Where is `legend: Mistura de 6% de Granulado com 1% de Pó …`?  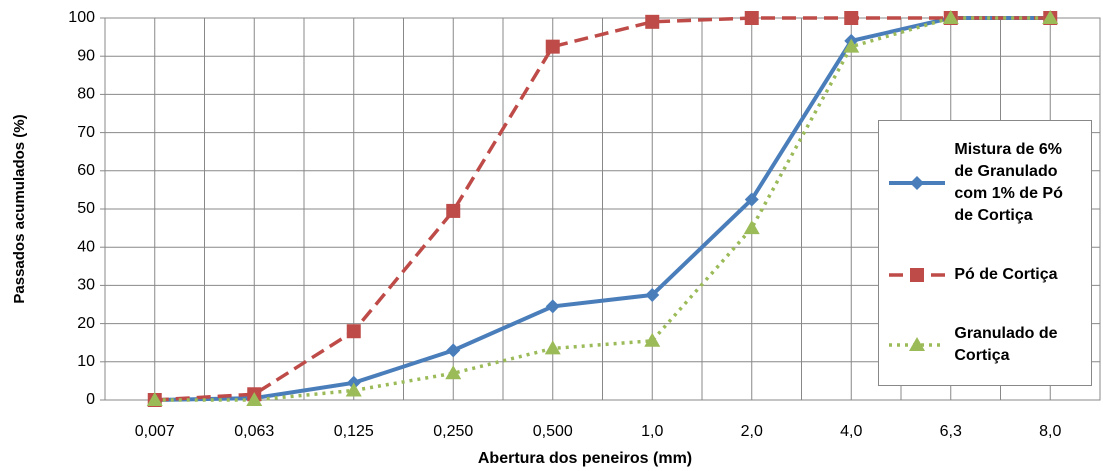 legend: Mistura de 6% de Granulado com 1% de Pó … is located at coordinates (985, 253).